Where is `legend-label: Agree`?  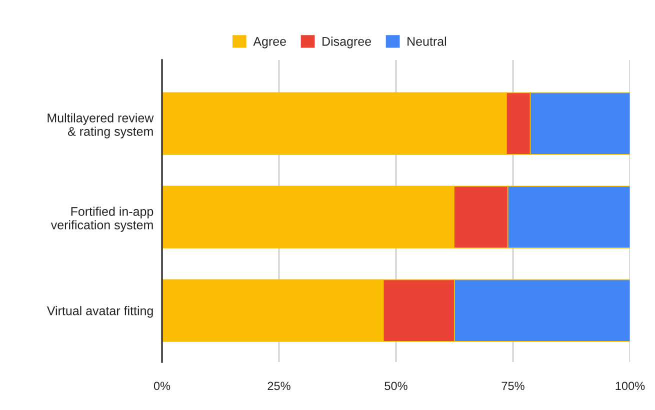 legend-label: Agree is located at coordinates (269, 42).